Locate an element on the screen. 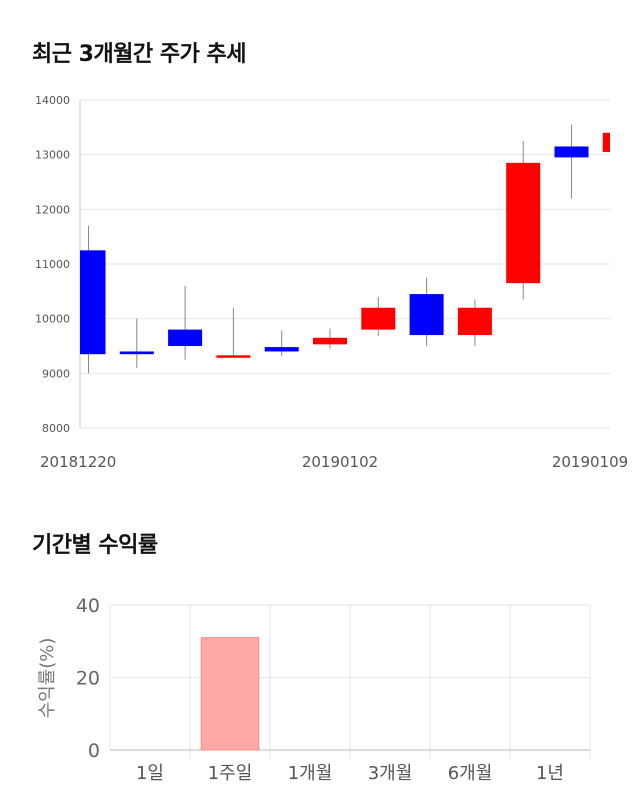 Image resolution: width=640 pixels, height=810 pixels. category-label: 6개월 is located at coordinates (470, 773).